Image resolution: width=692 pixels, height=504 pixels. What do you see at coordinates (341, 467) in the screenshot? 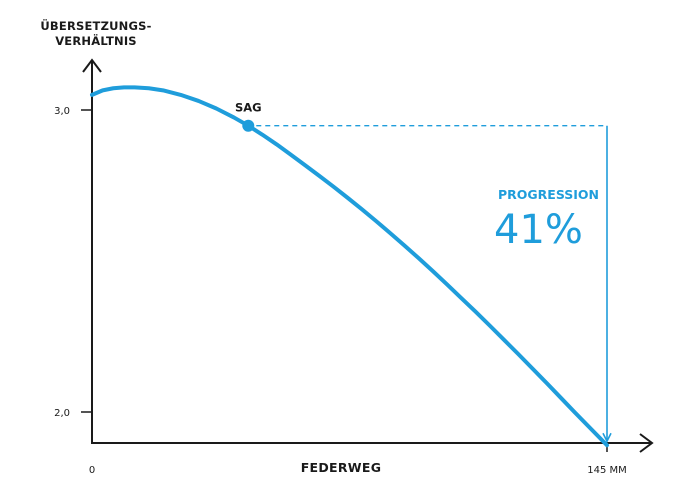
I see `x-axis-label: FEDERWEG` at bounding box center [341, 467].